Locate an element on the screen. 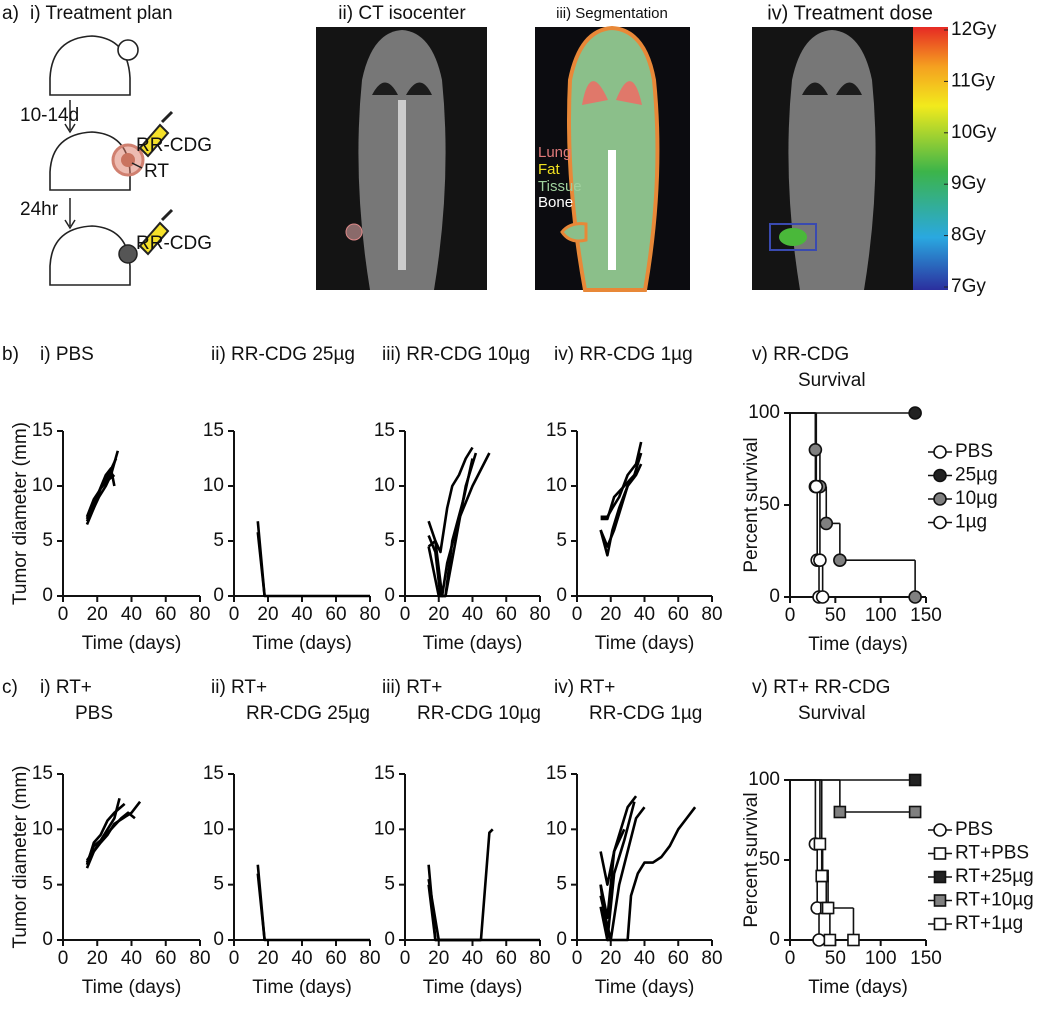 Image resolution: width=1050 pixels, height=1027 pixels. chart-title: RR-CDG 25µg is located at coordinates (308, 713).